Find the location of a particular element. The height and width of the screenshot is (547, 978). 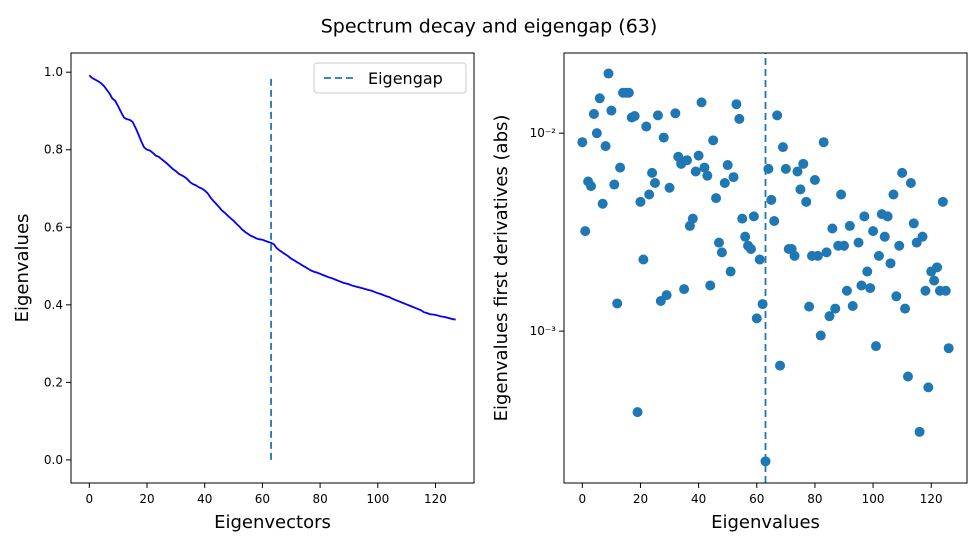

legend-label: Eigengap is located at coordinates (405, 78).